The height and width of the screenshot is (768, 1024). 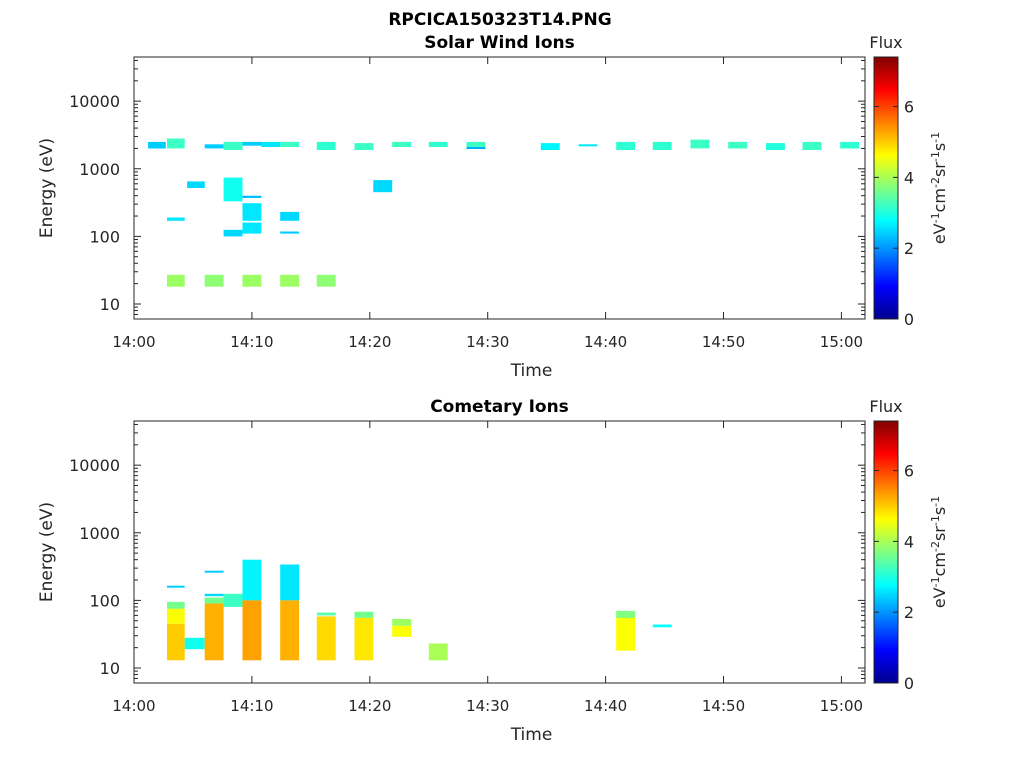 I want to click on panel-title: Solar Wind Ions, so click(x=499, y=43).